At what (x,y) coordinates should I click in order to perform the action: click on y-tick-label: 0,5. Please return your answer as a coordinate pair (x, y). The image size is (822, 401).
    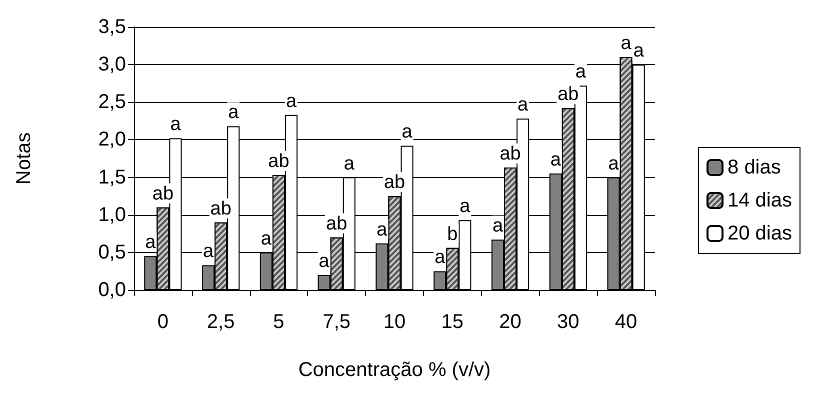
    Looking at the image, I should click on (112, 252).